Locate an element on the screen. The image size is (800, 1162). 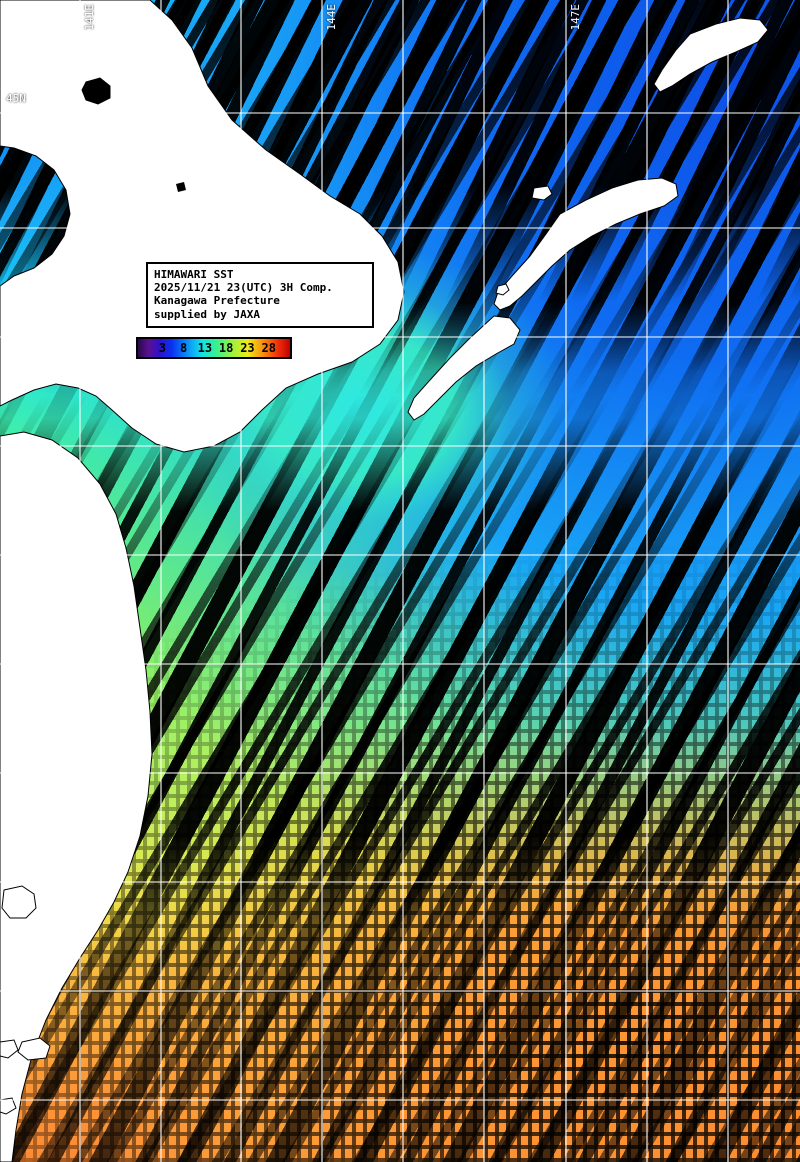
colorbar-tick-3: 3 is located at coordinates (162, 348).